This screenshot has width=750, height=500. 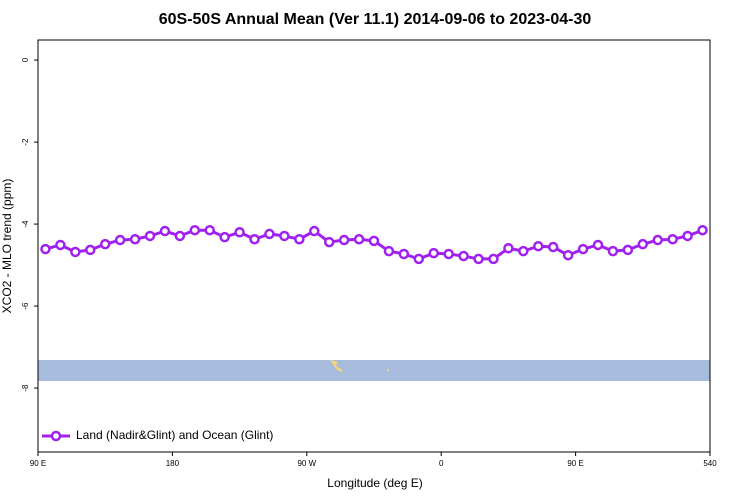 What do you see at coordinates (441, 463) in the screenshot?
I see `x-tick-label: 0` at bounding box center [441, 463].